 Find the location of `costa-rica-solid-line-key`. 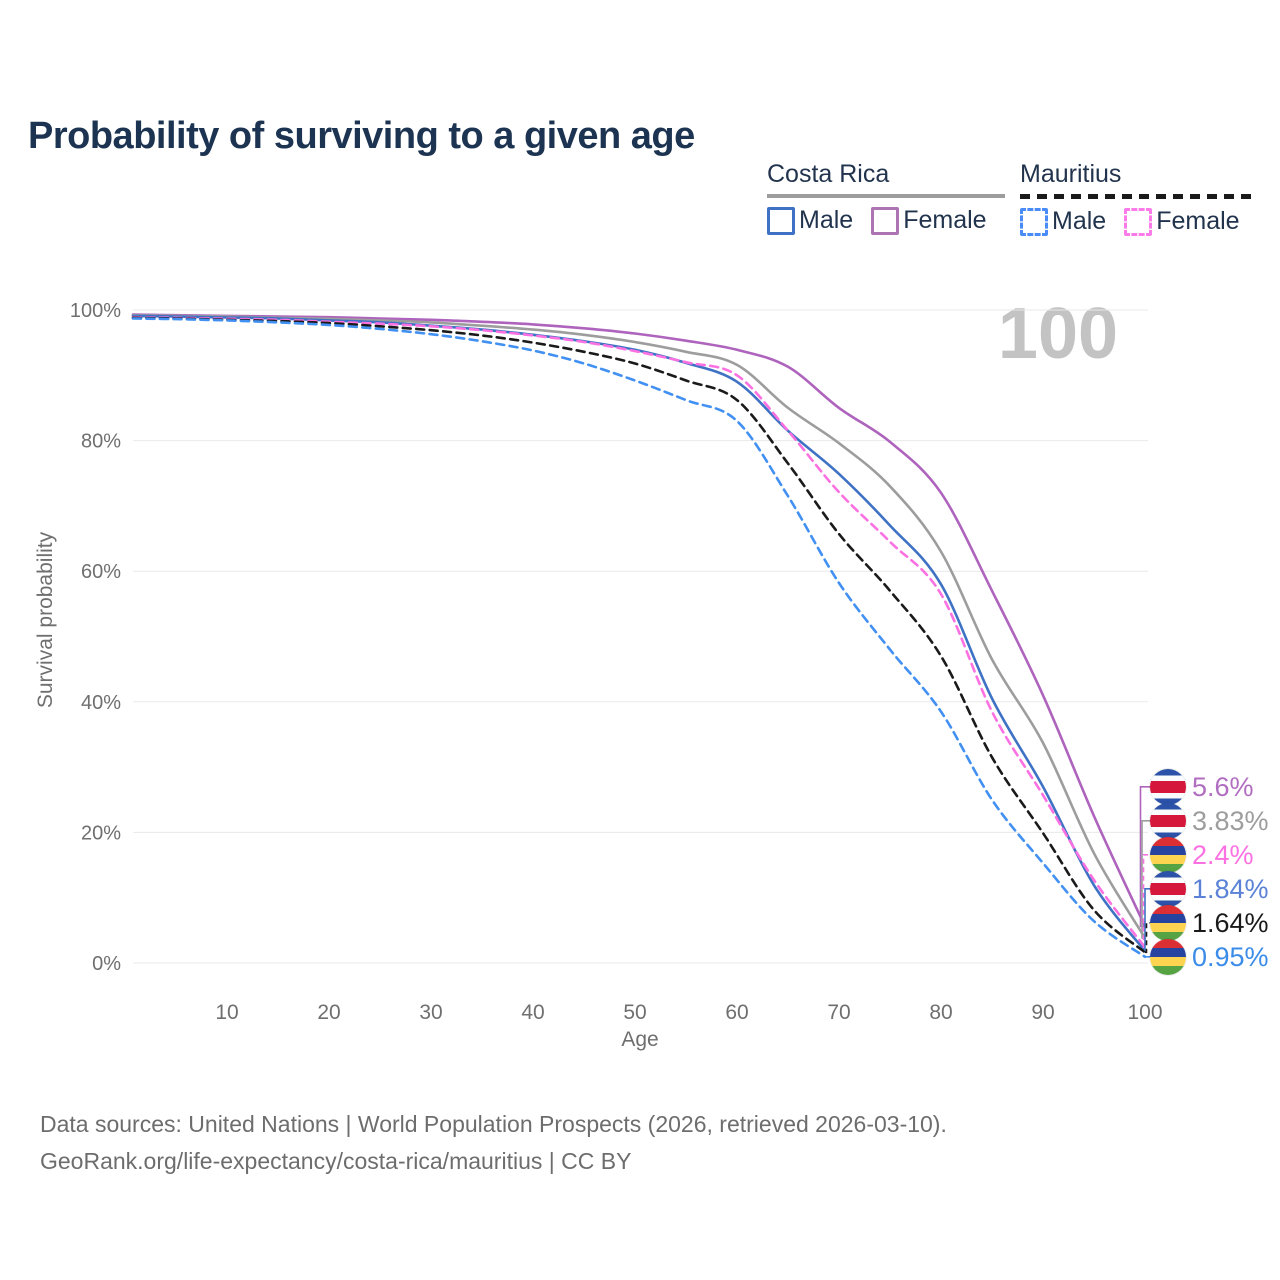

costa-rica-solid-line-key is located at coordinates (886, 196).